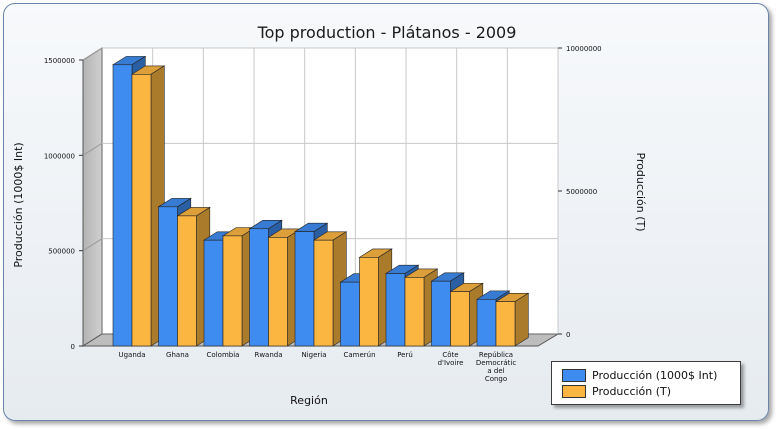  What do you see at coordinates (223, 355) in the screenshot?
I see `x-tick-label: Colombia` at bounding box center [223, 355].